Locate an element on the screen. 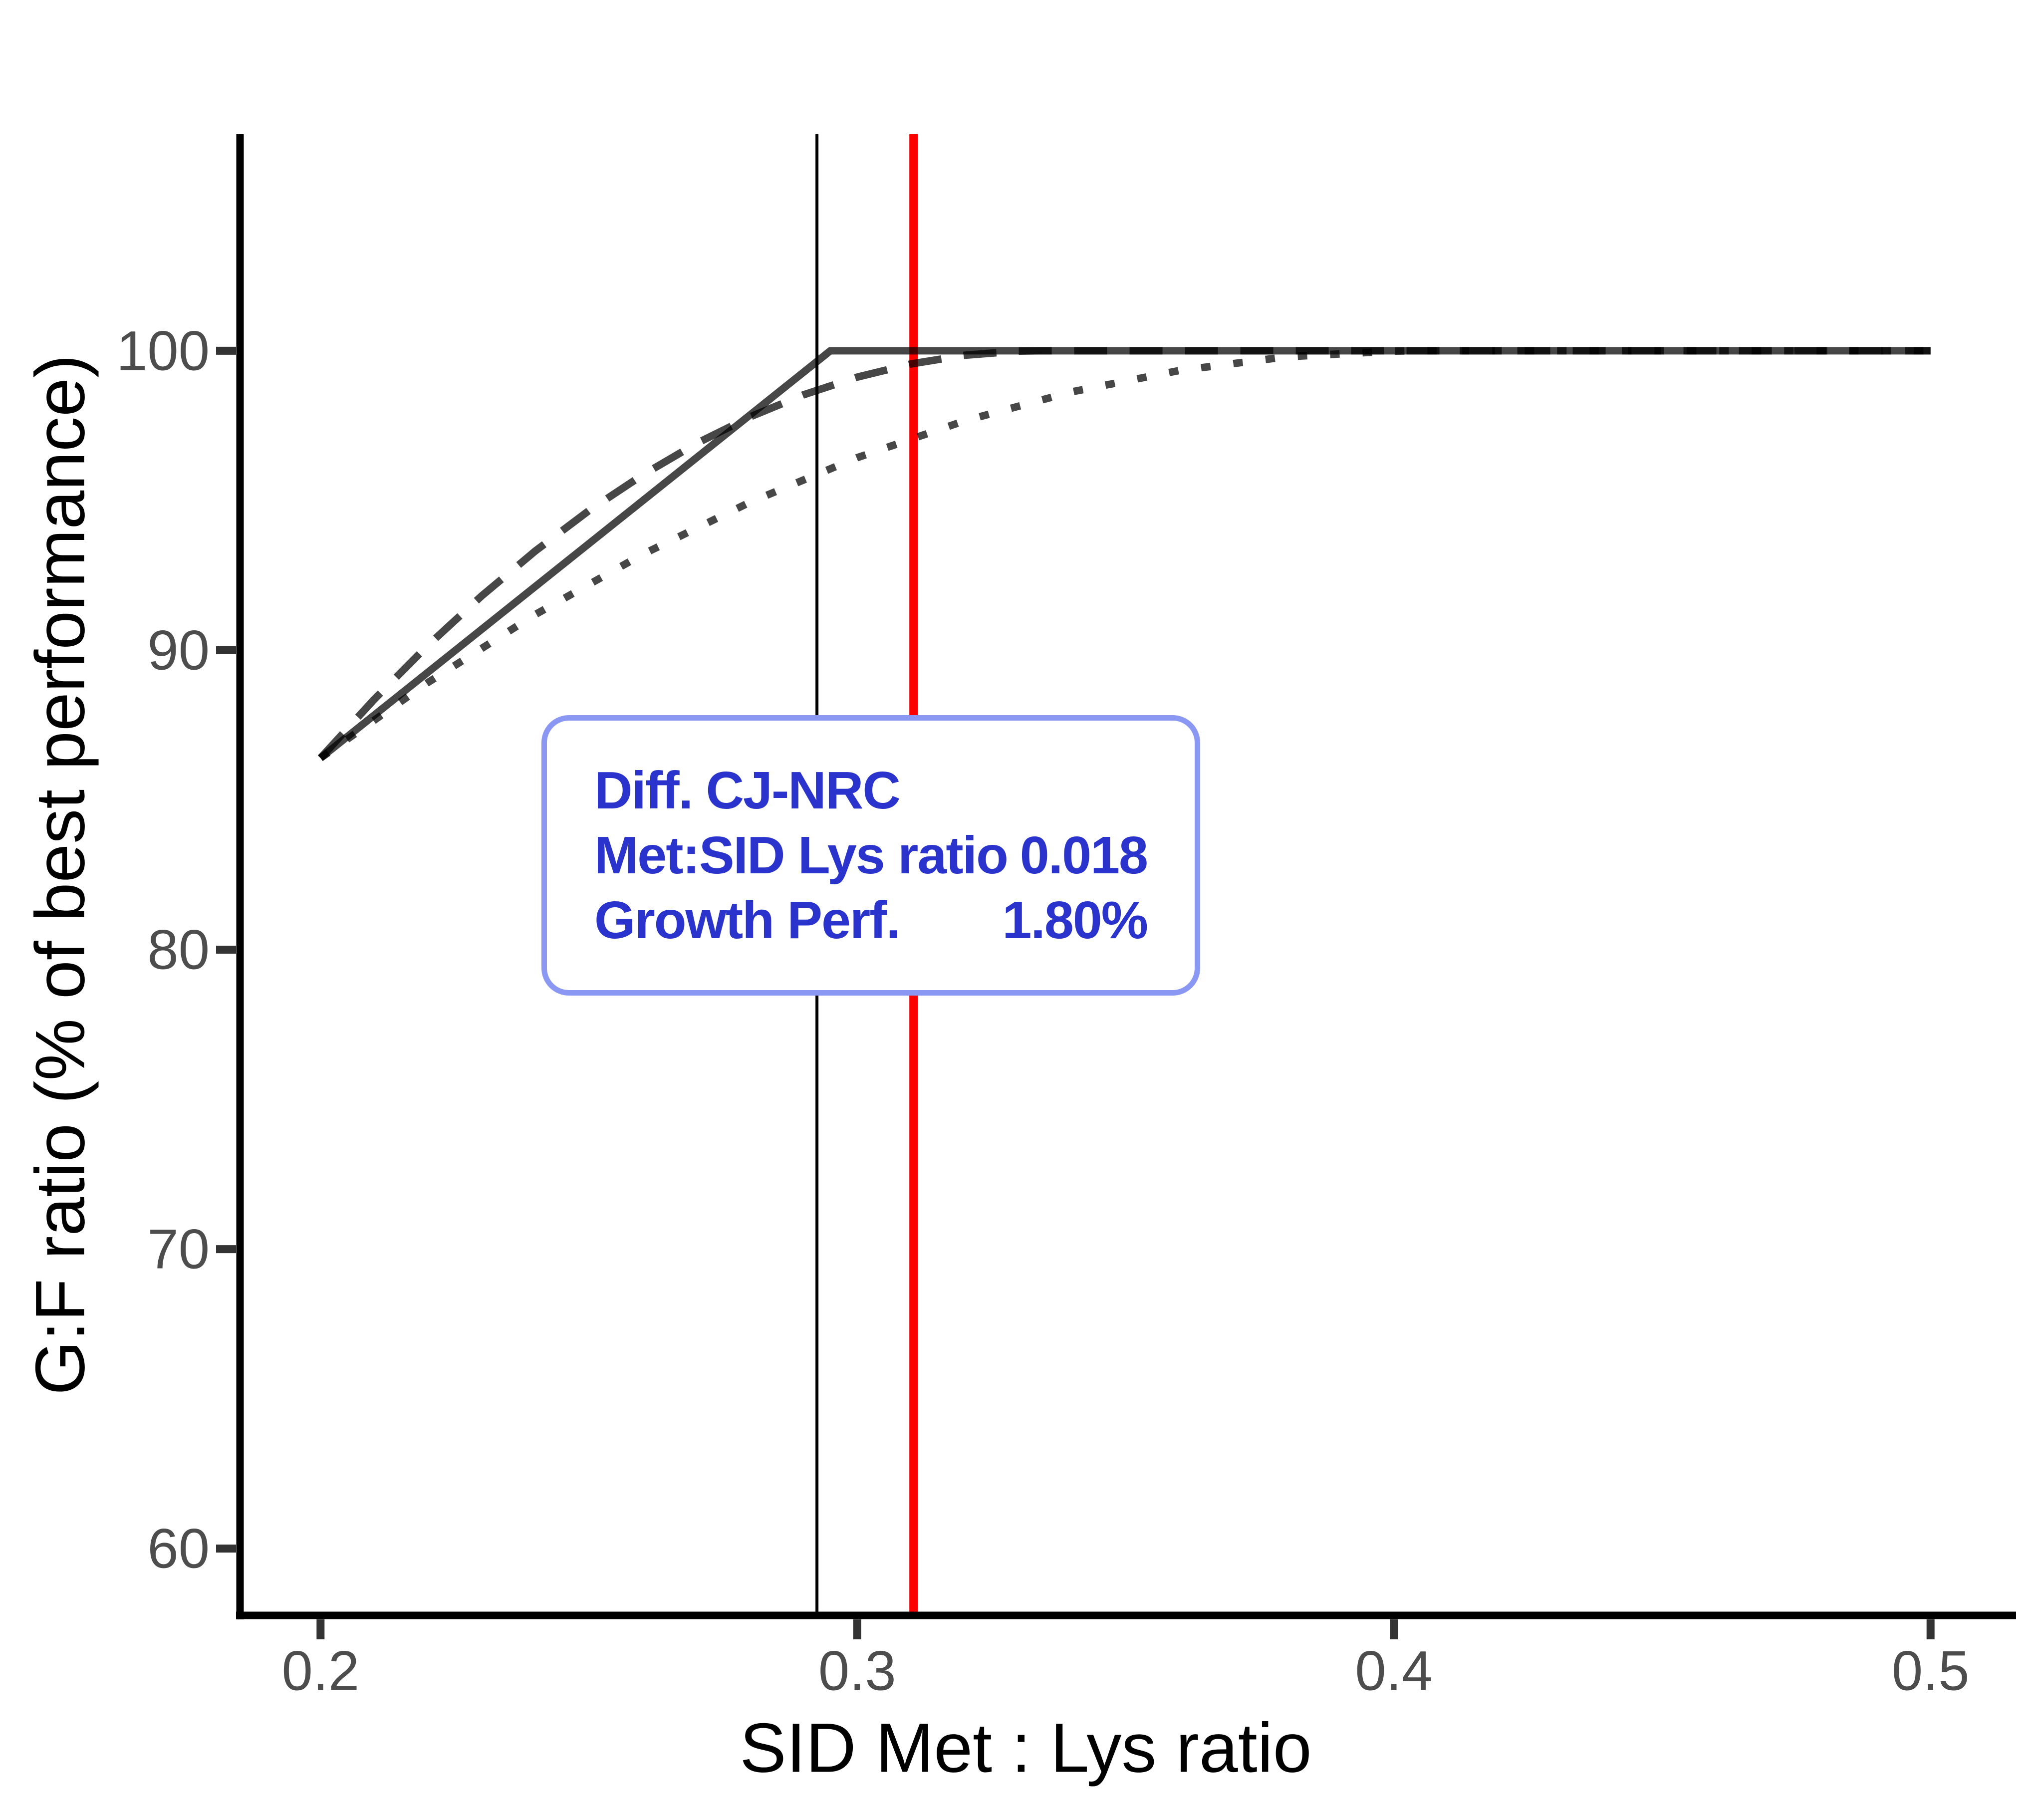  annotation-row-growth: Growth Perf. 1.80% is located at coordinates (871, 920).